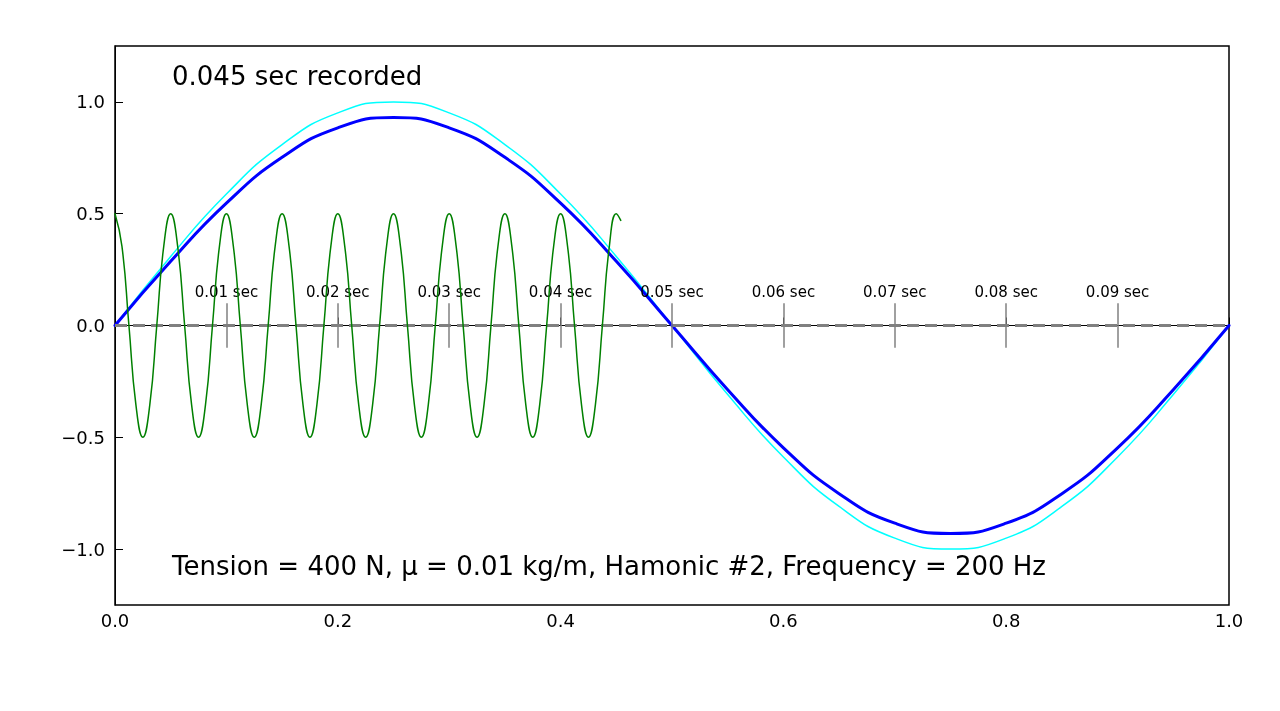 The width and height of the screenshot is (1280, 711). Describe the element at coordinates (90, 102) in the screenshot. I see `y-tick-label: 1.0` at that location.